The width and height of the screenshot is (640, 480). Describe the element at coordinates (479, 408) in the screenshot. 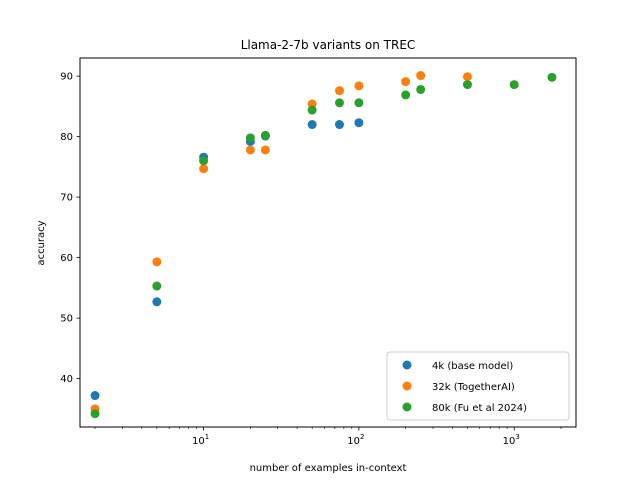

I see `legend-label: 80k (Fu et al 2024)` at that location.